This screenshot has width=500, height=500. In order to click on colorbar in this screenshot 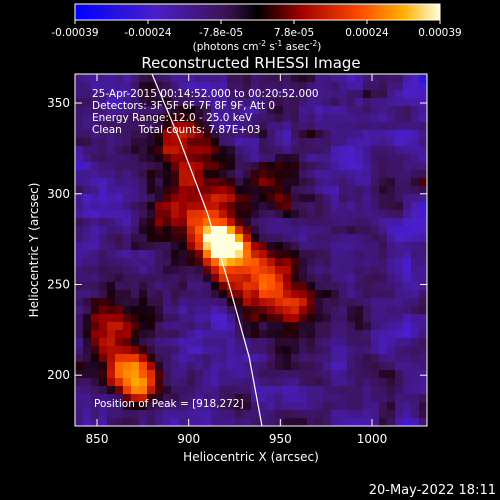, I will do `click(257, 12)`.